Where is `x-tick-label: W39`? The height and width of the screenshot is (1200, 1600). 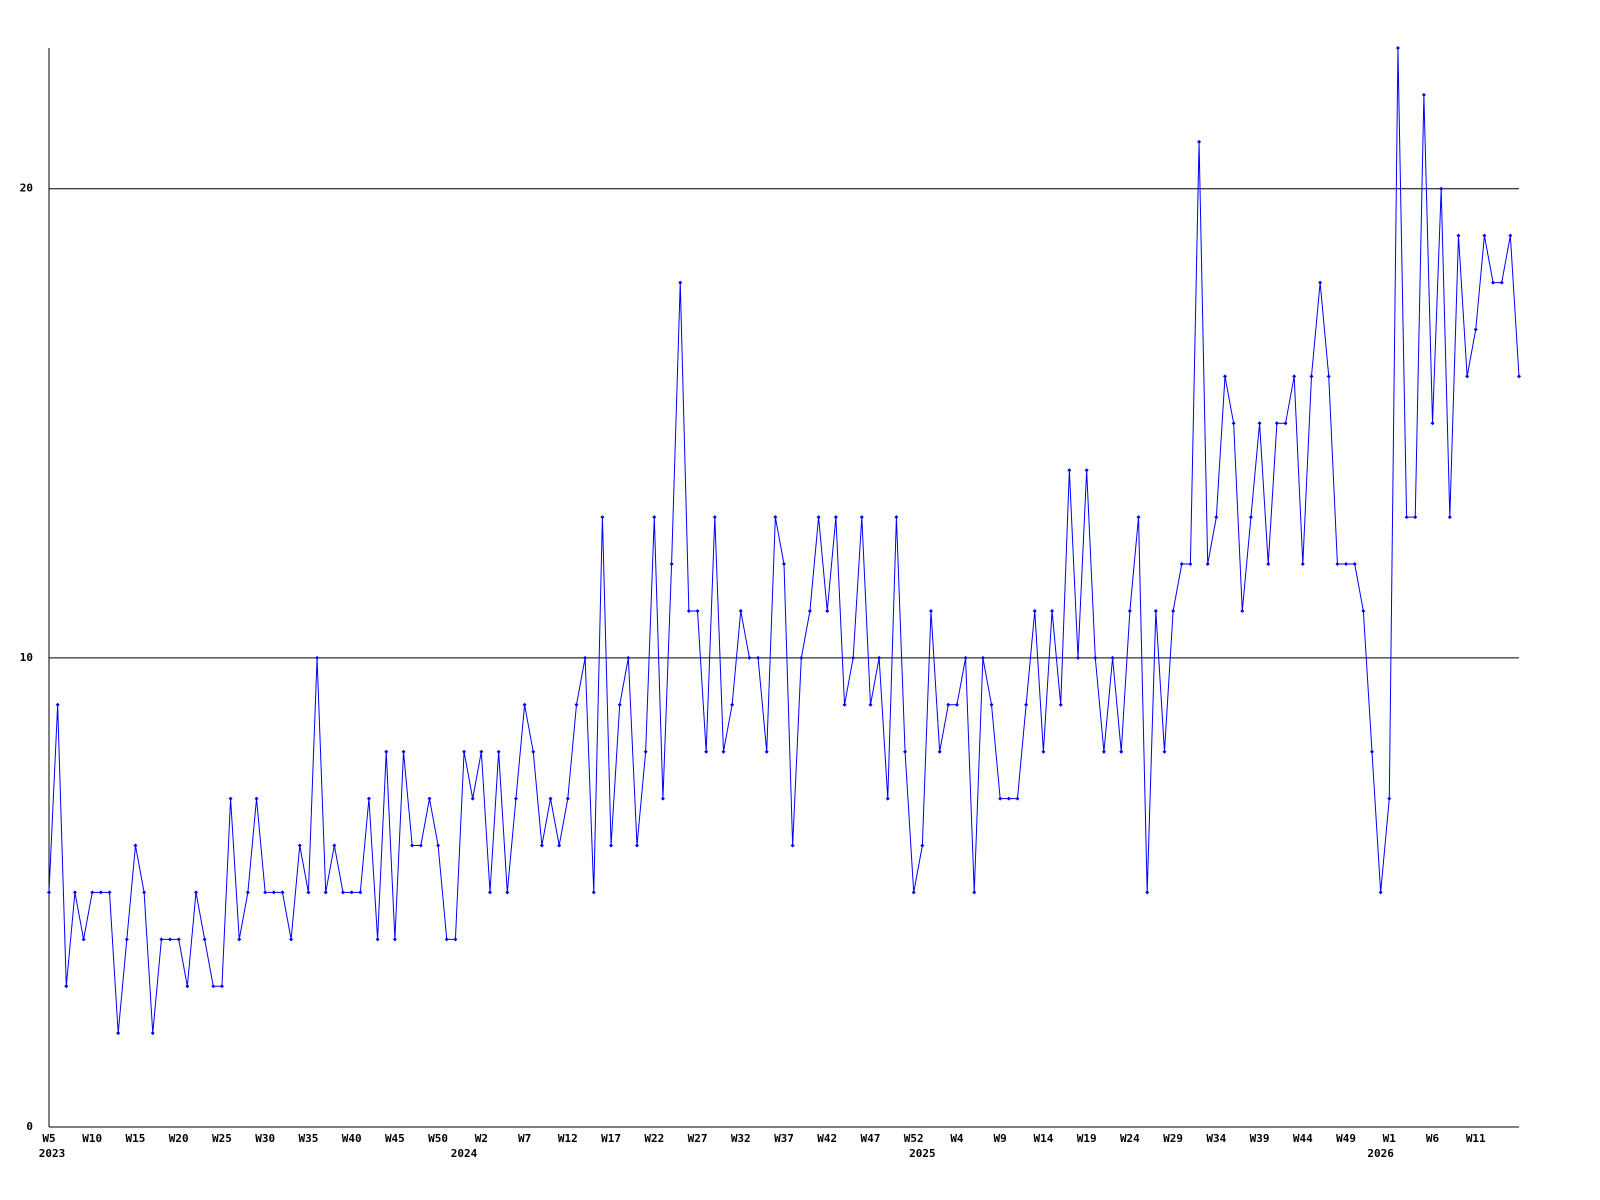 x-tick-label: W39 is located at coordinates (1260, 1138).